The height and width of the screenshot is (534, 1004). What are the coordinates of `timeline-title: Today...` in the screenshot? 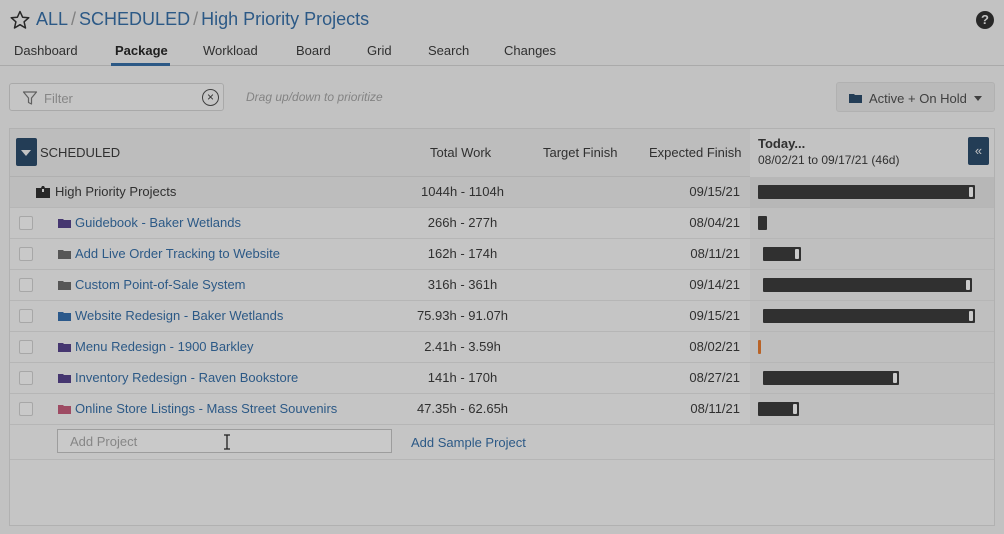 It's located at (782, 143).